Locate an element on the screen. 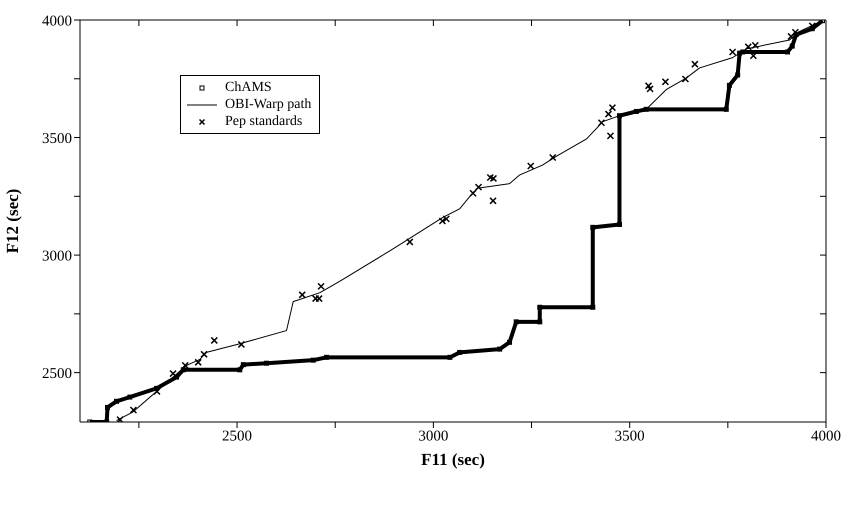 This screenshot has width=845, height=524. legend-label: ChAMS is located at coordinates (248, 87).